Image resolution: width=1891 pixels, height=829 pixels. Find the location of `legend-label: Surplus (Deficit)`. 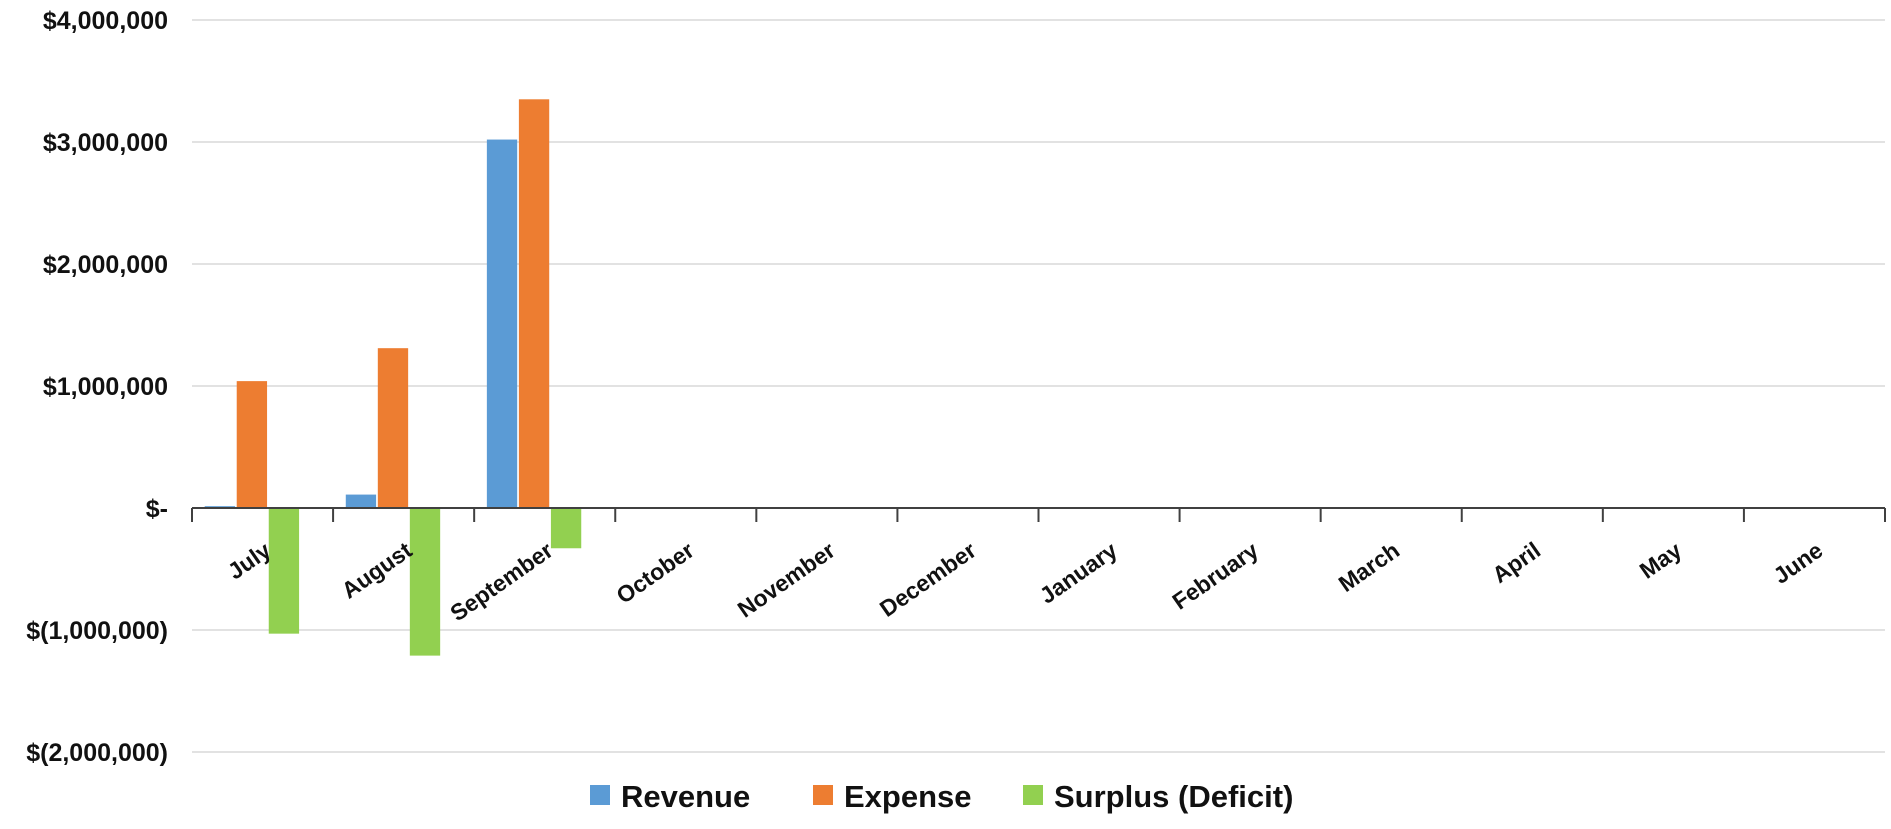

legend-label: Surplus (Deficit) is located at coordinates (1173, 796).